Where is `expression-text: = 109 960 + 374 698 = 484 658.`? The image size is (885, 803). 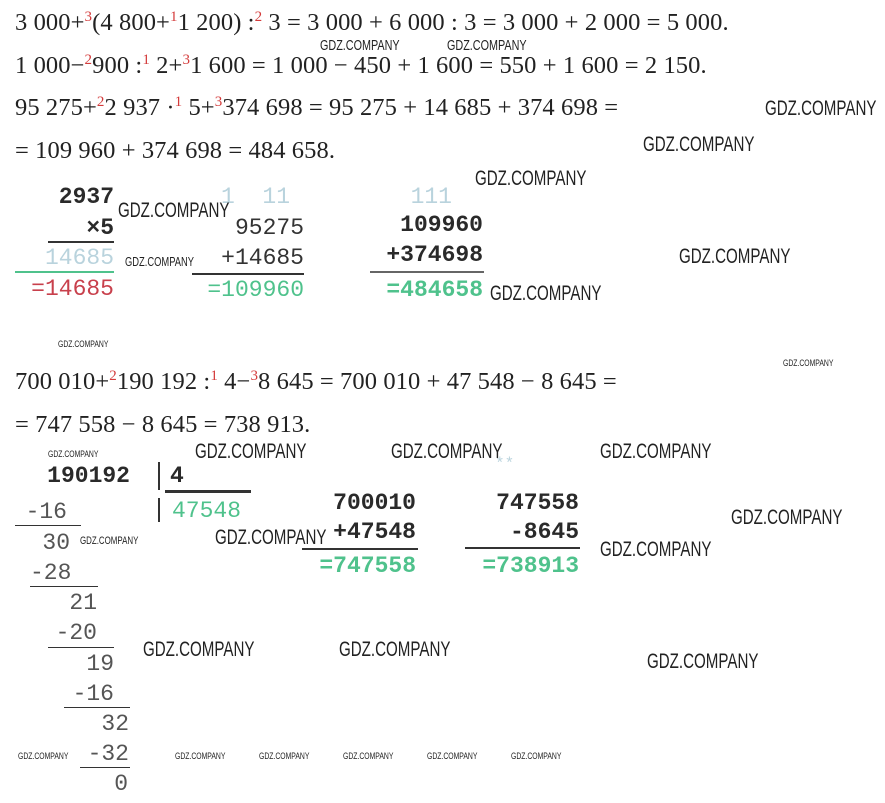 expression-text: = 109 960 + 374 698 = 484 658. is located at coordinates (175, 150).